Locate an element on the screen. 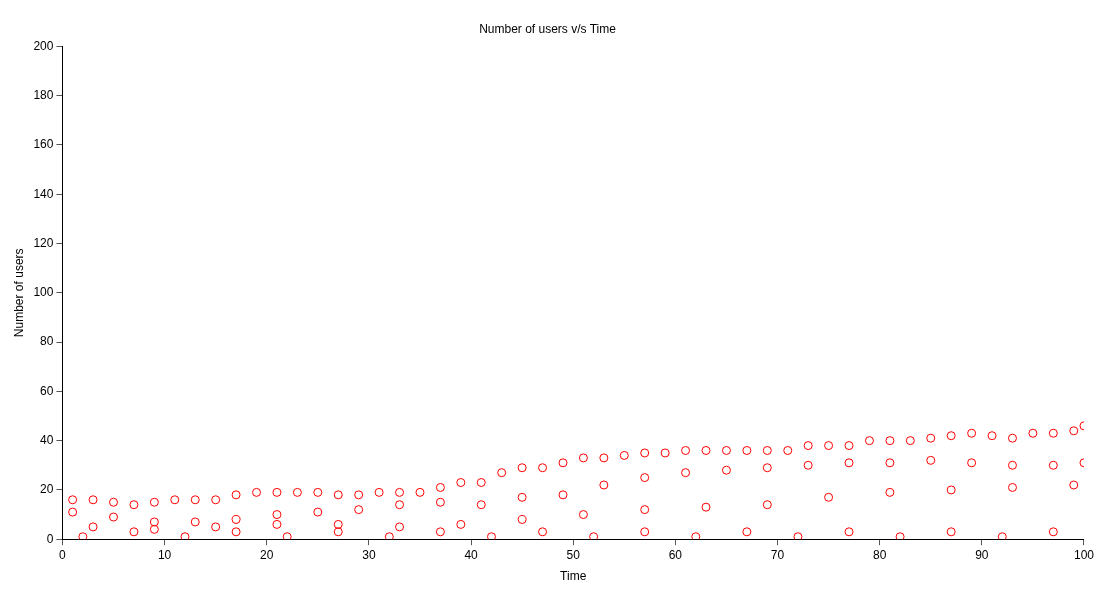  x-tick-label: 100 is located at coordinates (1084, 554).